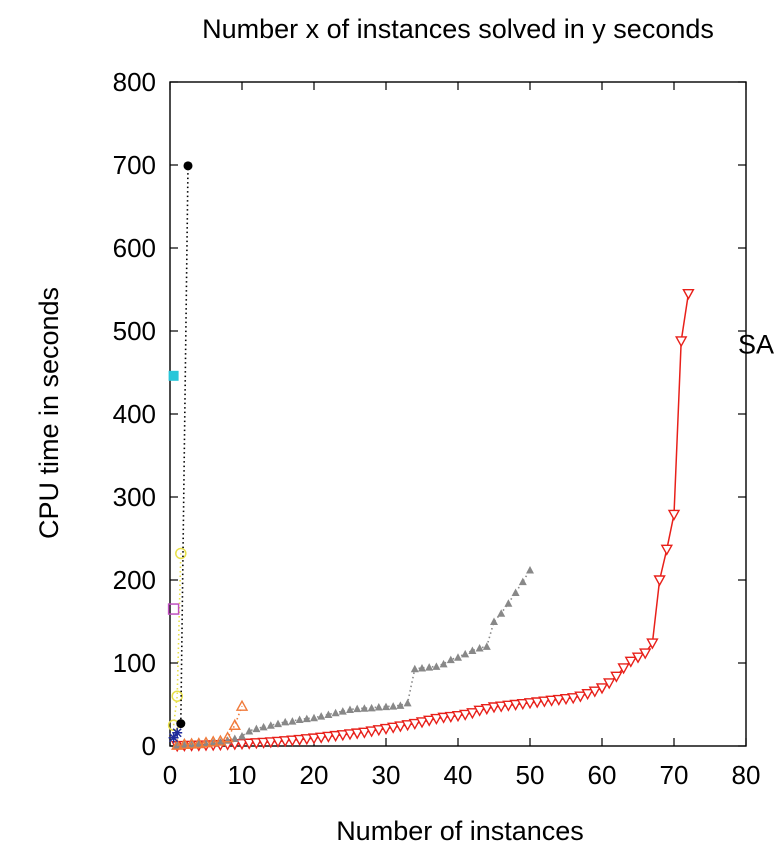 The image size is (778, 854). I want to click on series-5-point, so click(173, 375).